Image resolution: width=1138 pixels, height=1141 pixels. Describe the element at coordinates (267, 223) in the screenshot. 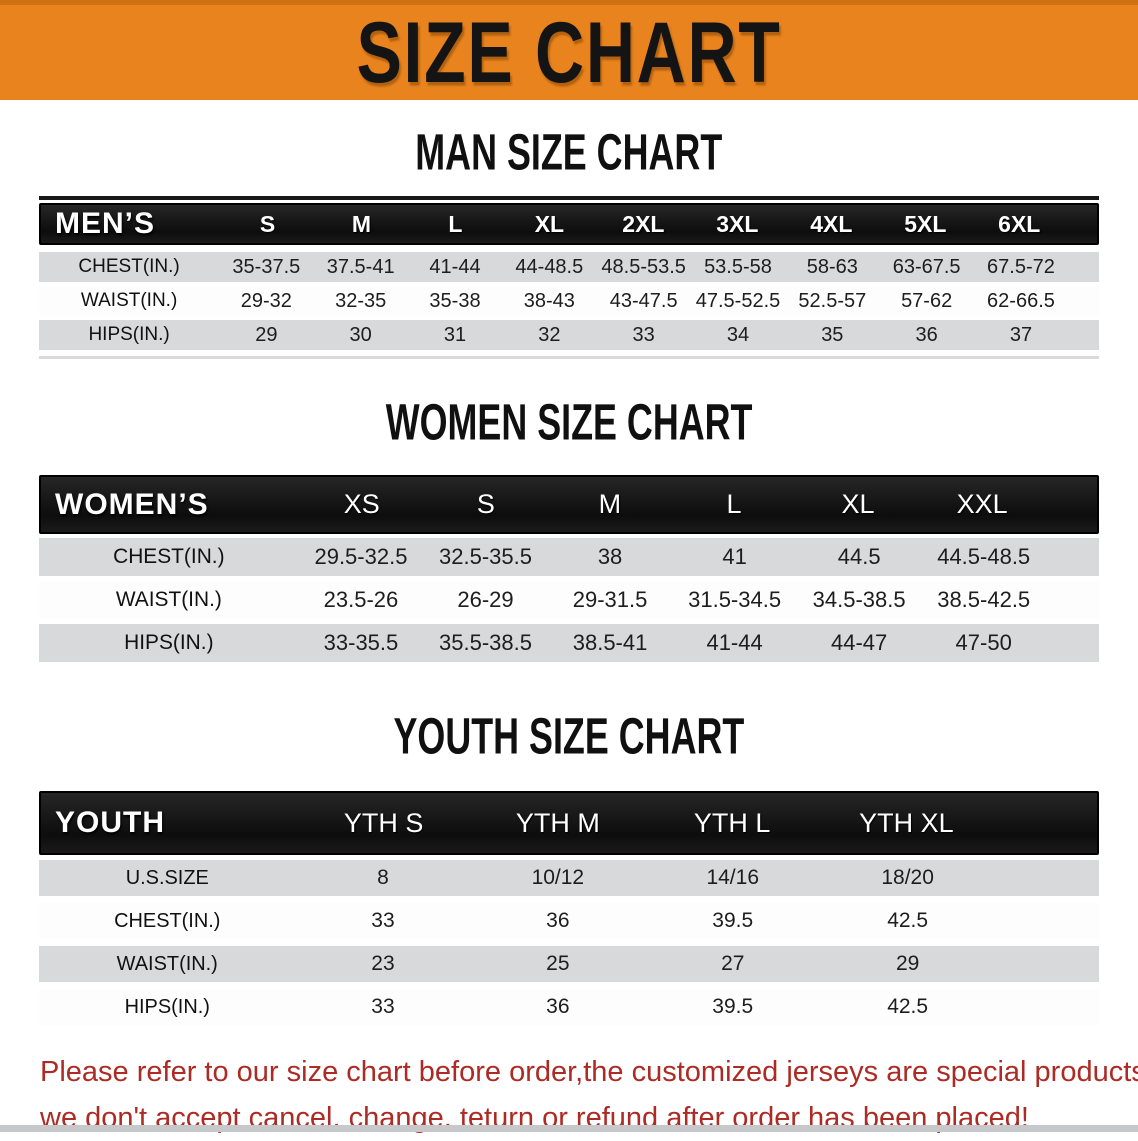

I see `size-column-header: S` at that location.